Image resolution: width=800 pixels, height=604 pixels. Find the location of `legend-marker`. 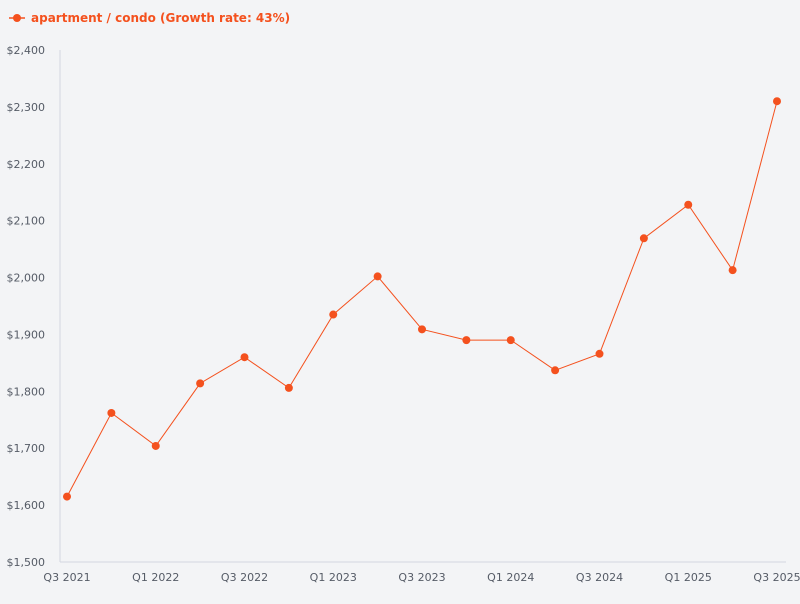

legend-marker is located at coordinates (17, 18).